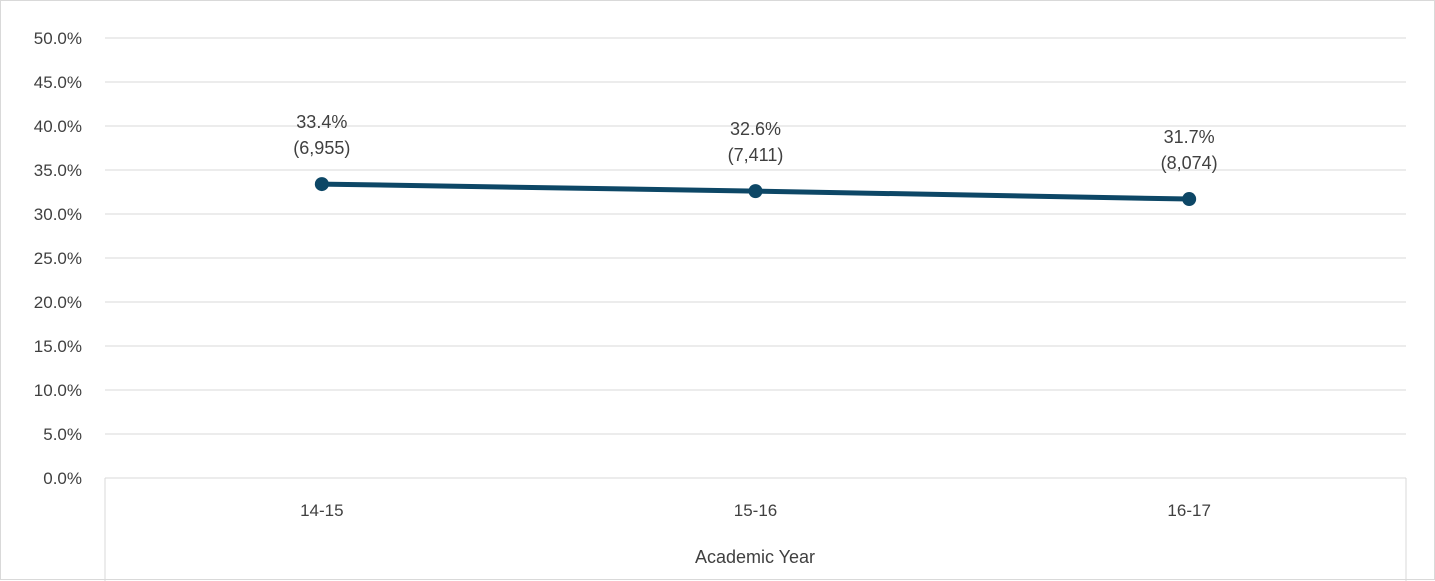 The width and height of the screenshot is (1435, 581). I want to click on y-tick-label: 40.0%, so click(58, 126).